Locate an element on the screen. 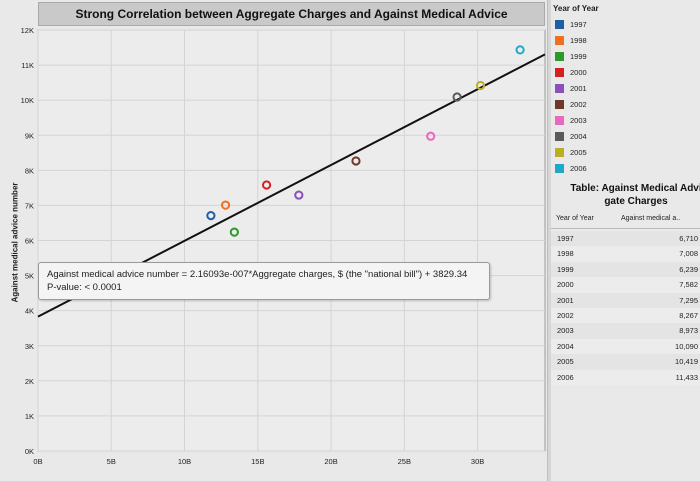 The image size is (700, 481). panel-divider is located at coordinates (549, 240).